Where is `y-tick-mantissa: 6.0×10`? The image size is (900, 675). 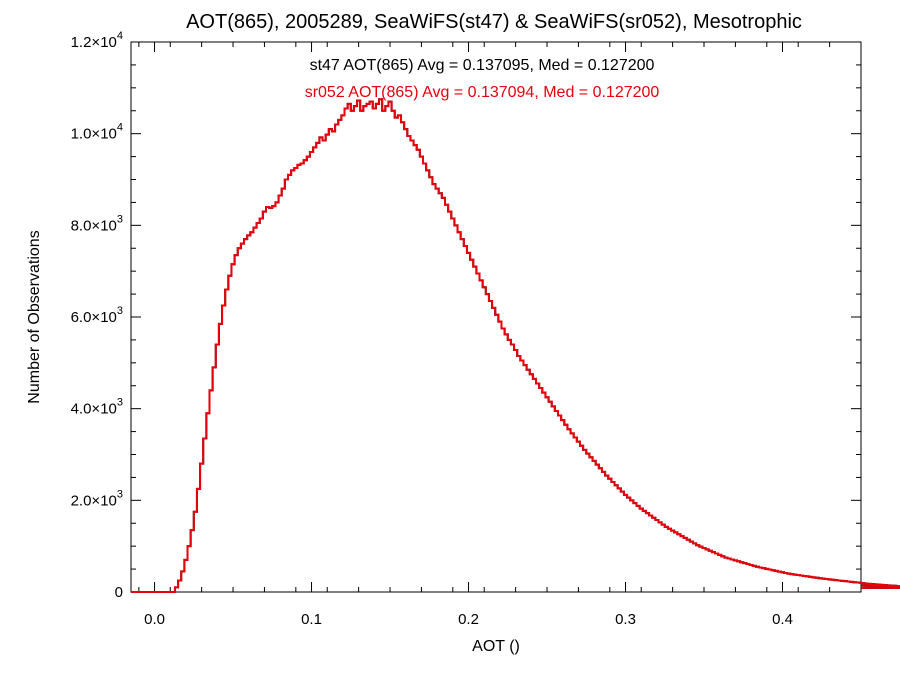 y-tick-mantissa: 6.0×10 is located at coordinates (94, 317).